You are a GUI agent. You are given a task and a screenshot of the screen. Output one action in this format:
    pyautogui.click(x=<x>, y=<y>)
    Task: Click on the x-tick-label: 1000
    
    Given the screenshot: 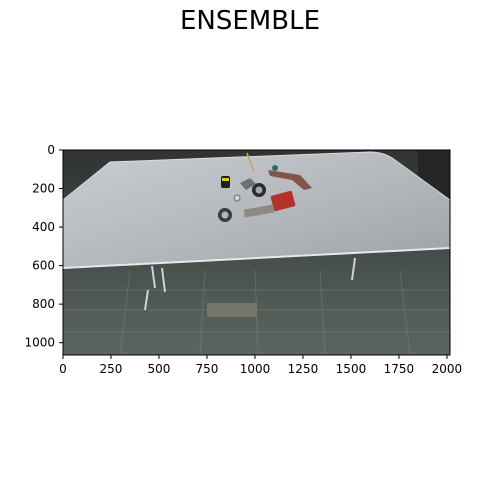 What is the action you would take?
    pyautogui.click(x=255, y=369)
    